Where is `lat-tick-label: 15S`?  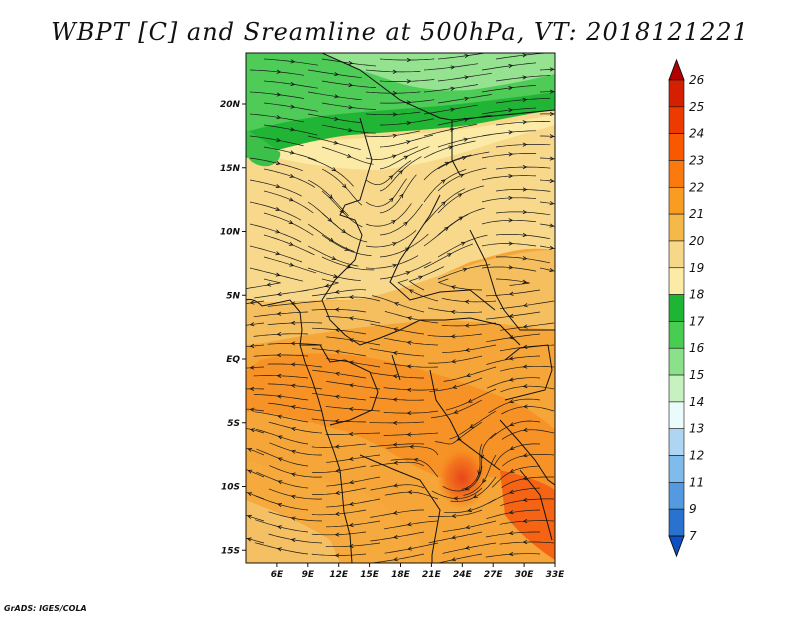 lat-tick-label: 15S is located at coordinates (230, 551).